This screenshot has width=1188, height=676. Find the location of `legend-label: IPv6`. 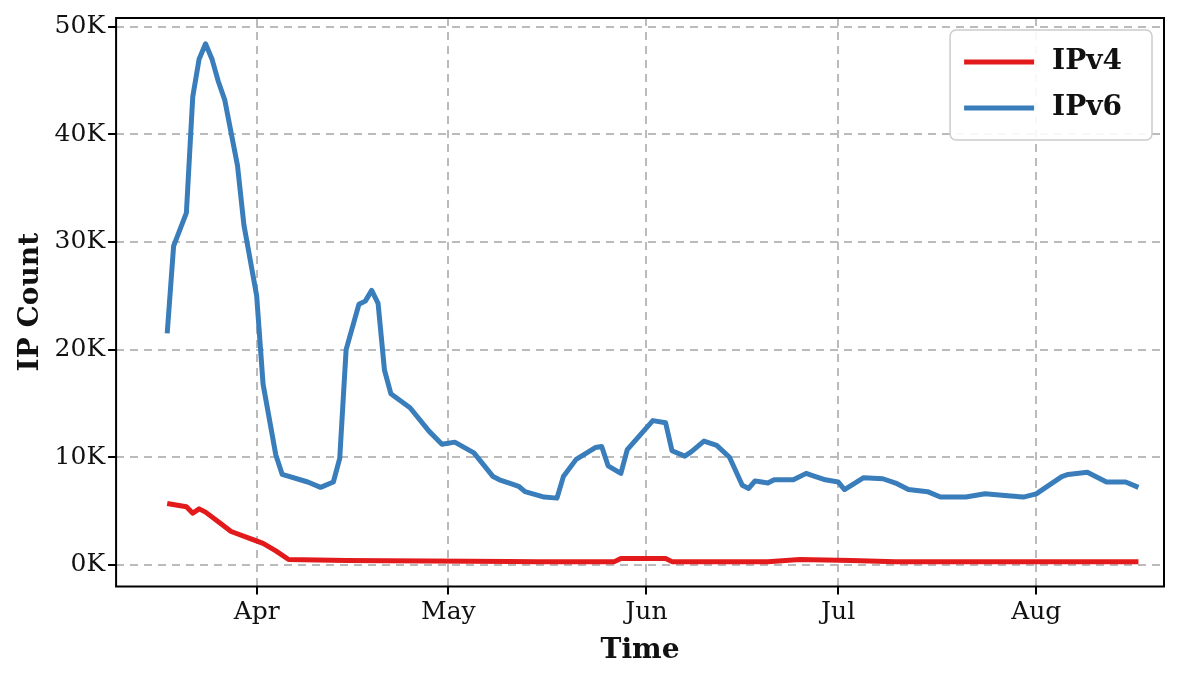

legend-label: IPv6 is located at coordinates (1087, 106).